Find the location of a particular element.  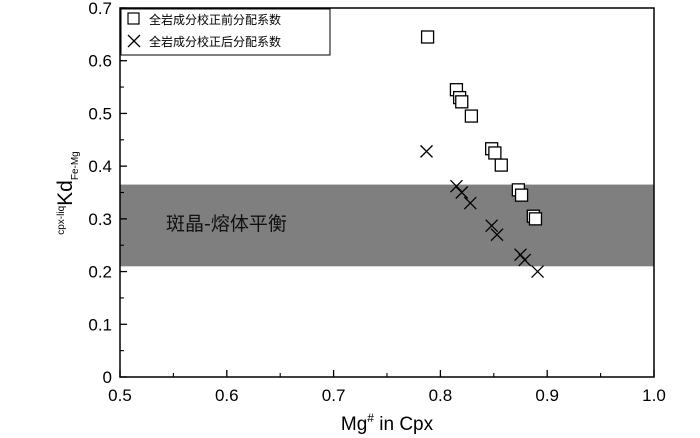

legend: 全岩成分校正前分配系数 全岩成分校正后分配系数 is located at coordinates (225, 32).